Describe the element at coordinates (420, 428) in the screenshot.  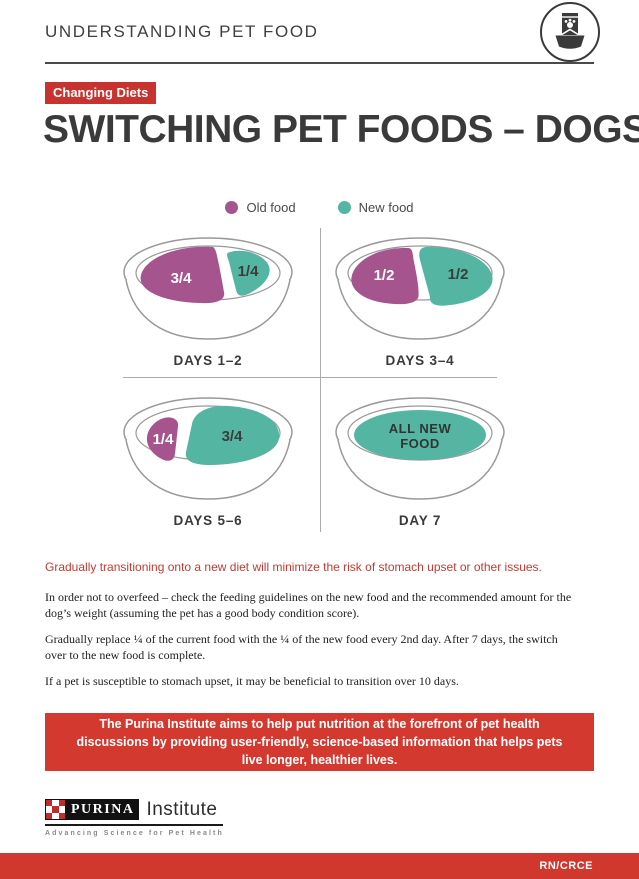
I see `portion-new-label-line1: ALL NEW` at that location.